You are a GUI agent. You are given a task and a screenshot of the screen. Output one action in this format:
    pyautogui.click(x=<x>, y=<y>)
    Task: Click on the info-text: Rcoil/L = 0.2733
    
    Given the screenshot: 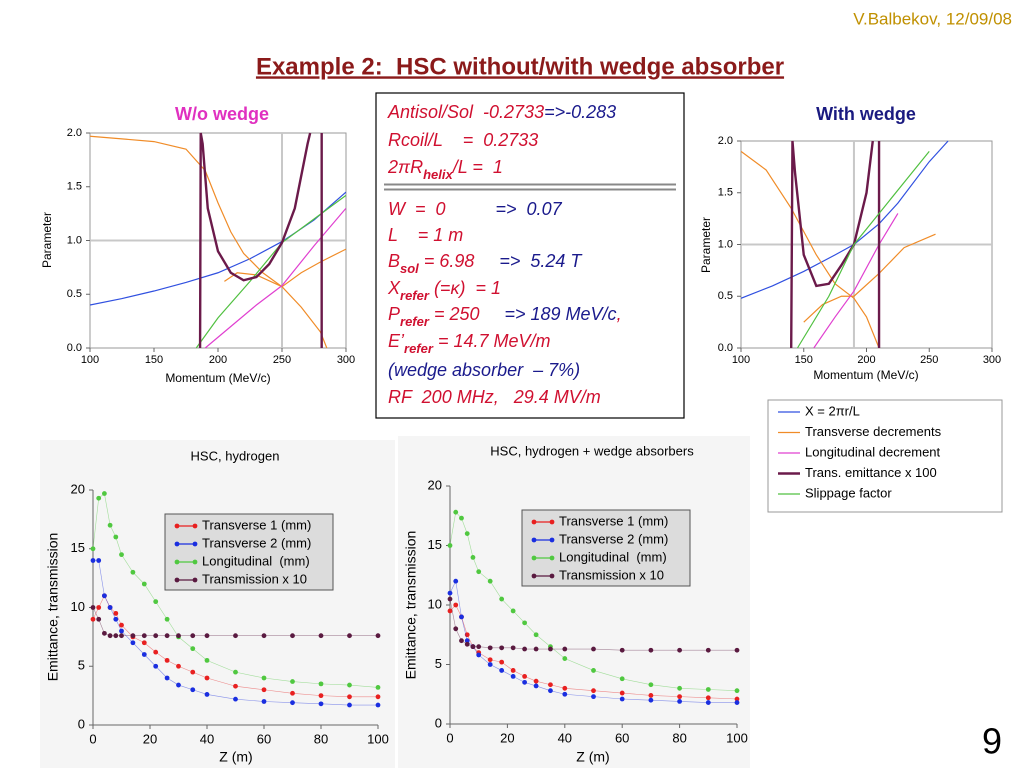 What is the action you would take?
    pyautogui.click(x=463, y=140)
    